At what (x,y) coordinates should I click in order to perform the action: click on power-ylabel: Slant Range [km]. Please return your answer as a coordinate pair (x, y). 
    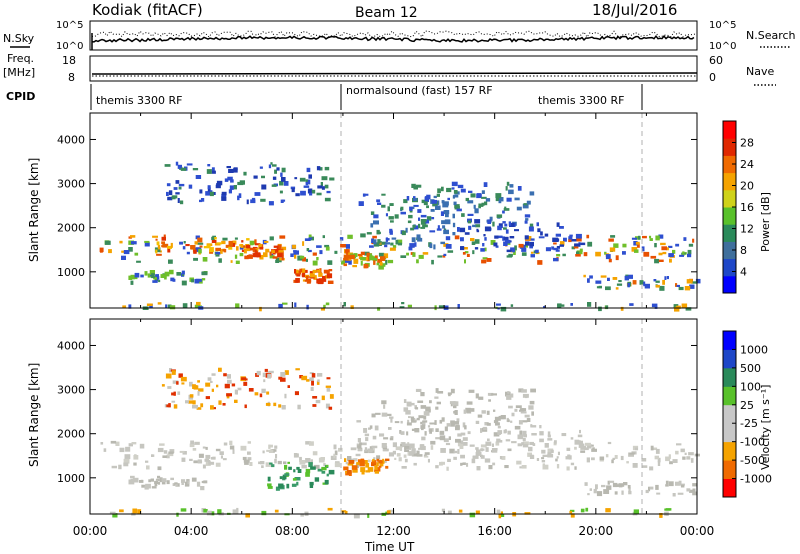
    Looking at the image, I should click on (34, 210).